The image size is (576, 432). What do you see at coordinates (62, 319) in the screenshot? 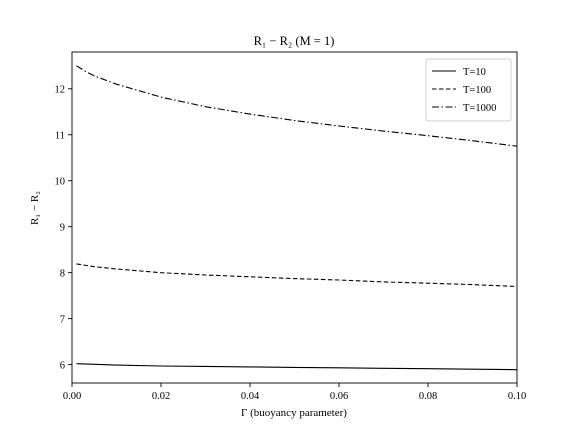
I see `y-tick-label: 7` at bounding box center [62, 319].